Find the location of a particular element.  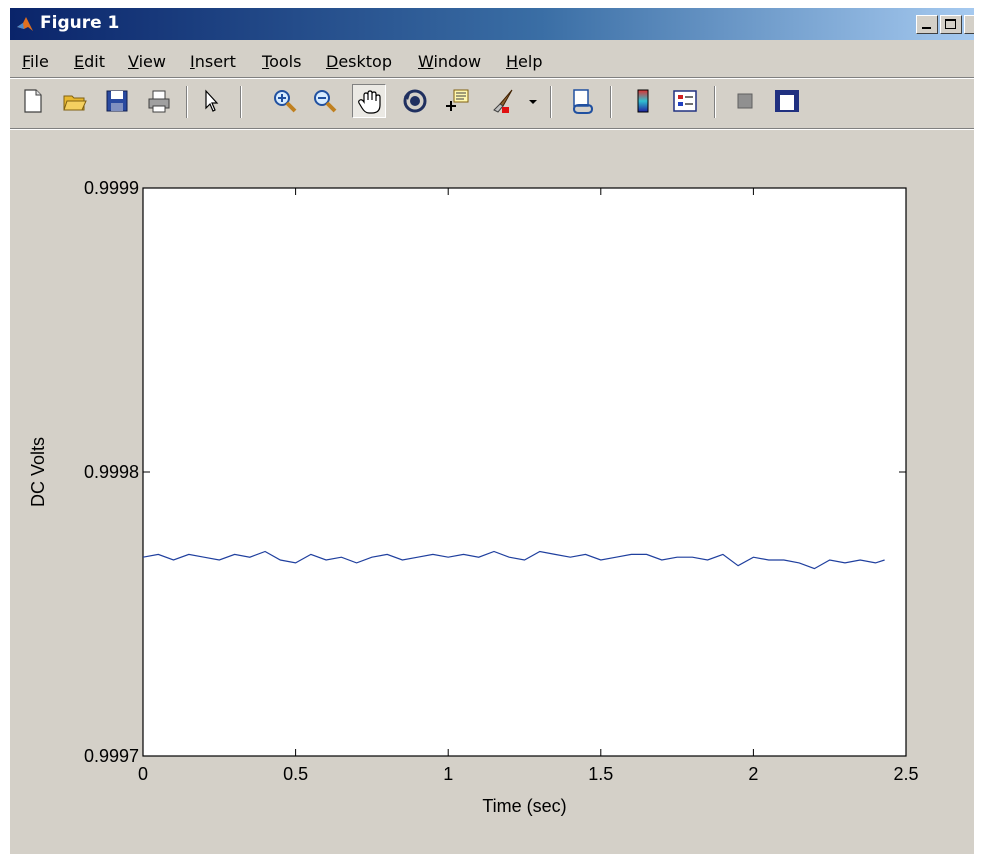

series-line is located at coordinates (513, 560).